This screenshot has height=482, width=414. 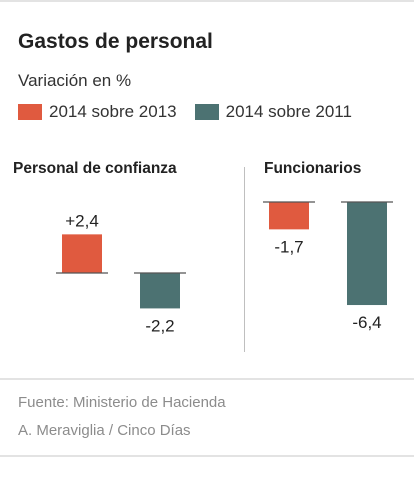 I want to click on legend-item-2011: 2014 sobre 2011, so click(x=273, y=112).